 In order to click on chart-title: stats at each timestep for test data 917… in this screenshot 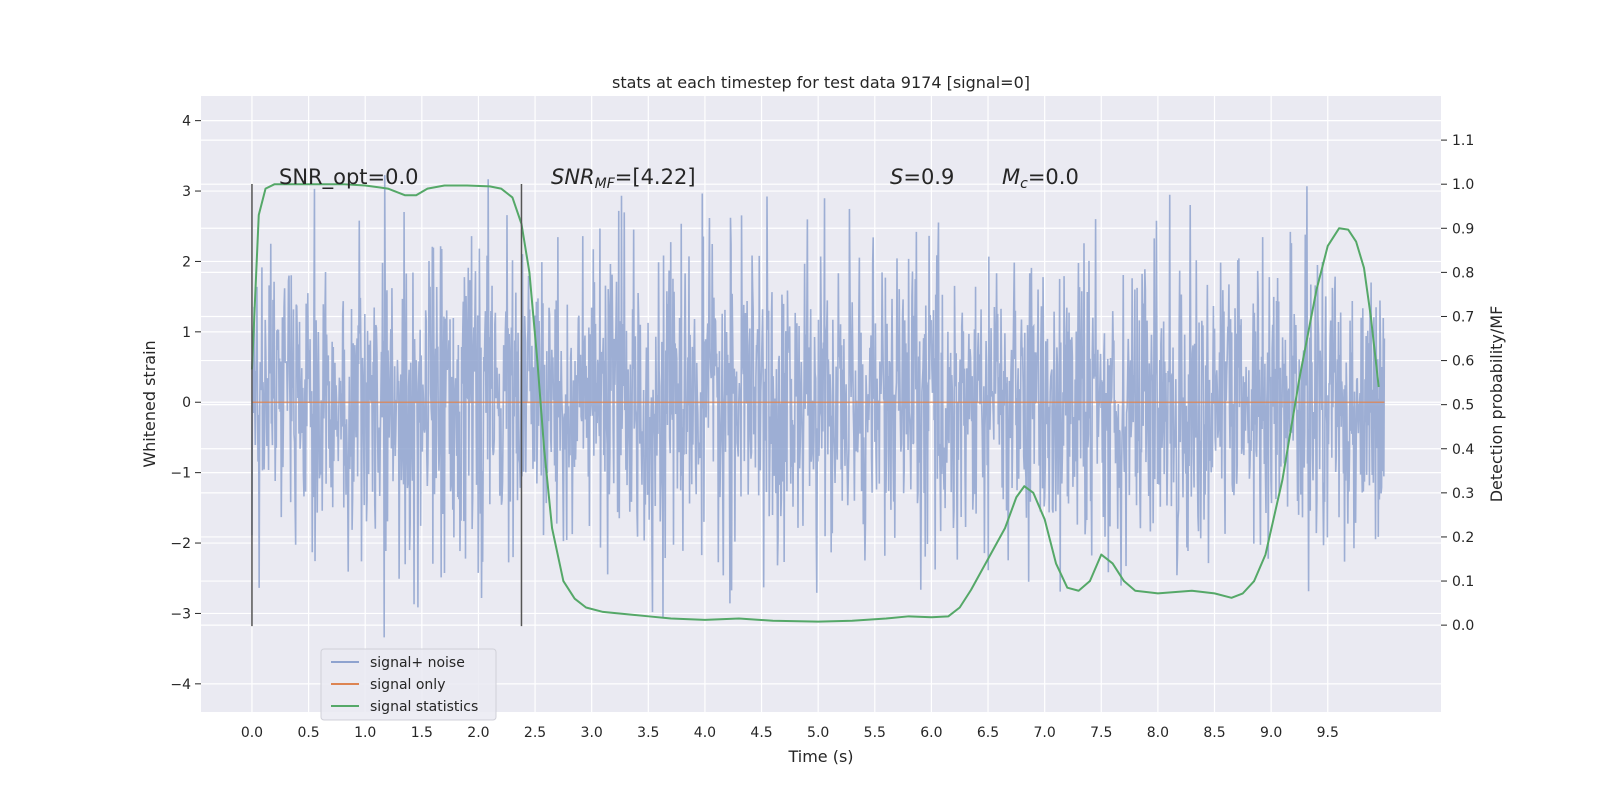, I will do `click(821, 82)`.